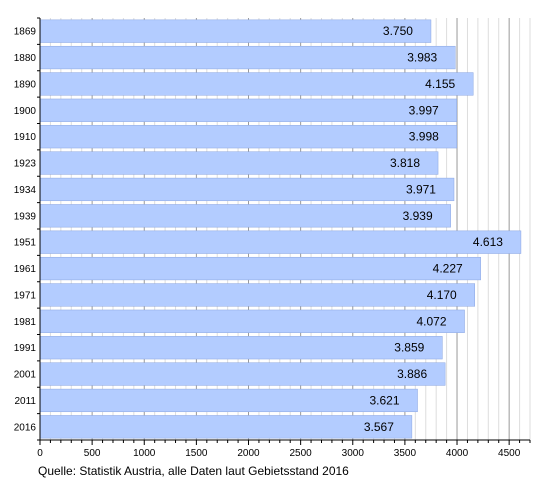 The height and width of the screenshot is (480, 550). What do you see at coordinates (25, 427) in the screenshot?
I see `category-label-2016: 2016` at bounding box center [25, 427].